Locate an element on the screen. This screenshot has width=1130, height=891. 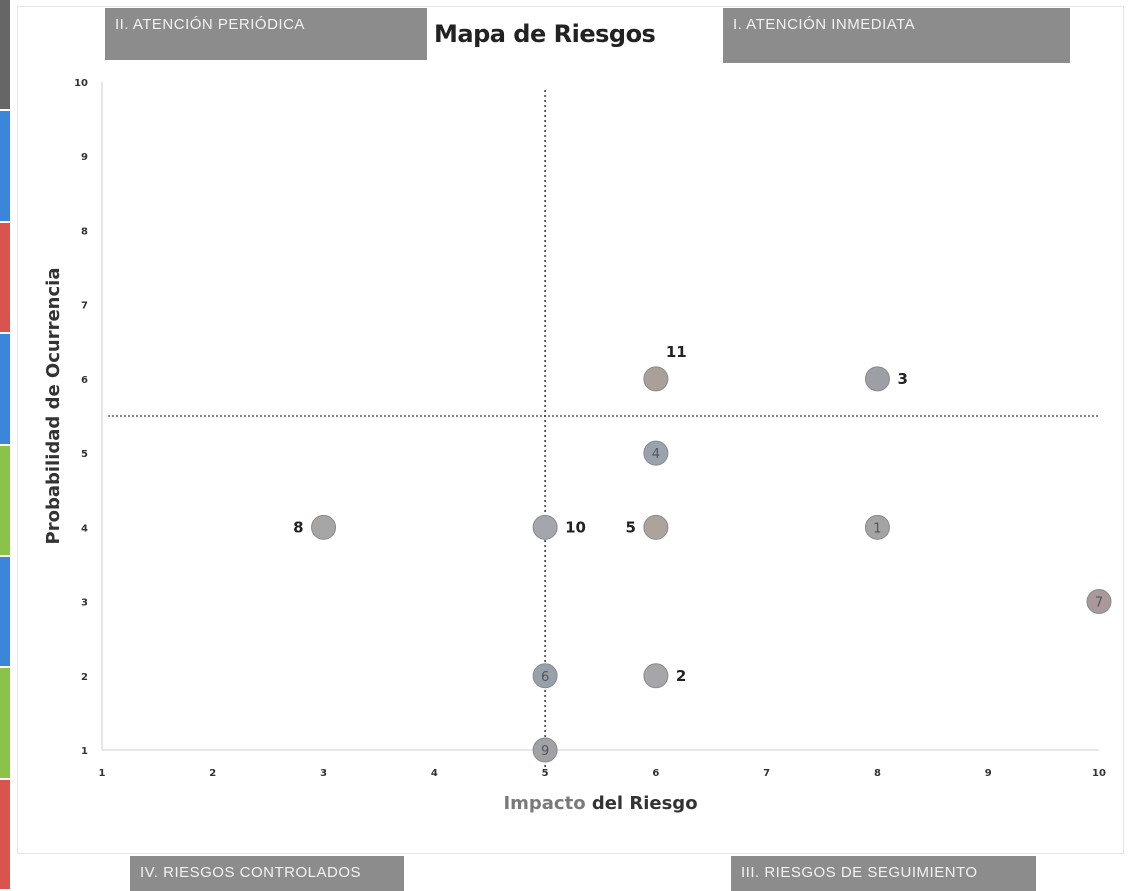
chart-title: Mapa de Riesgos is located at coordinates (545, 34).